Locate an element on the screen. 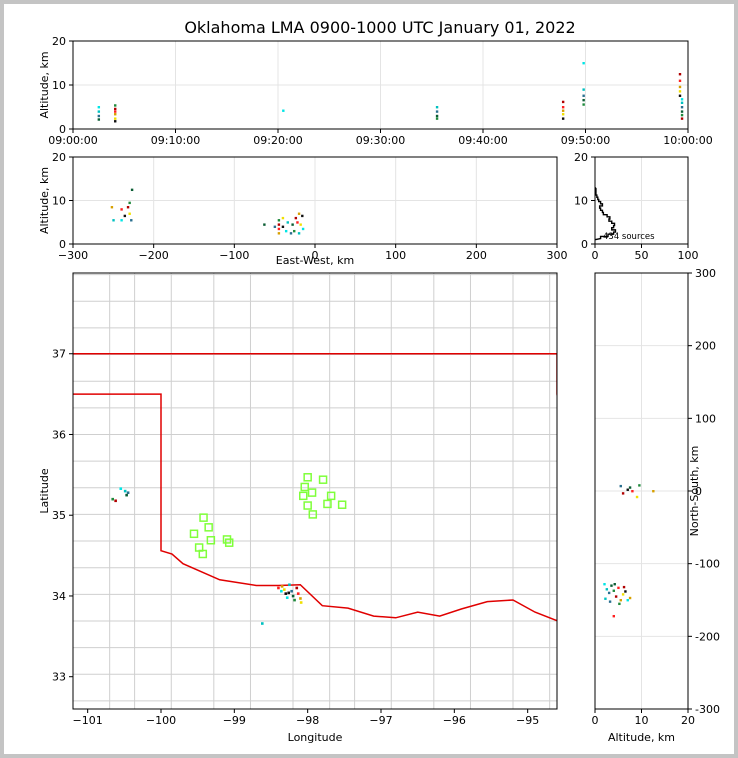 Image resolution: width=738 pixels, height=758 pixels. altitude-histogram-panel: 0 50 100 0 10 20 434 sources is located at coordinates (636, 206).